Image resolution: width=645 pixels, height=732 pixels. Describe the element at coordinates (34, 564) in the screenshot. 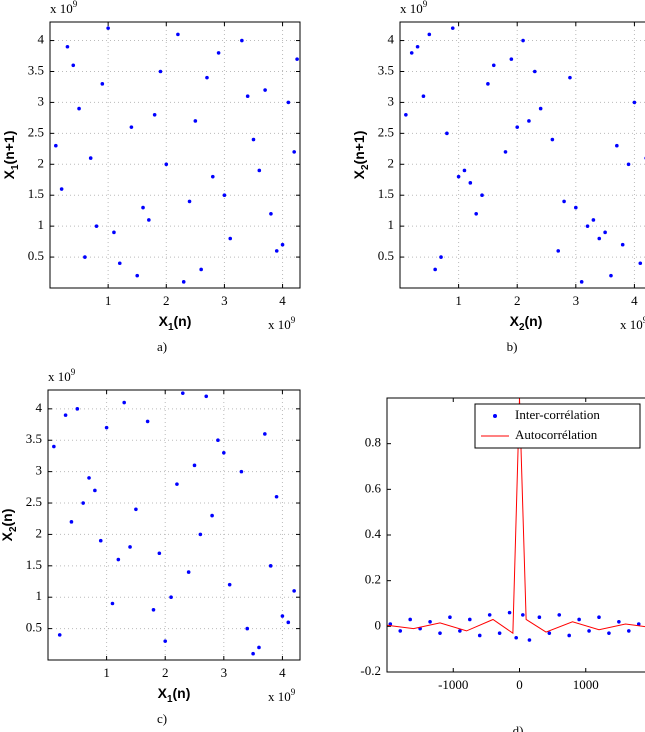

I see `y-tick-label: 1.5` at that location.